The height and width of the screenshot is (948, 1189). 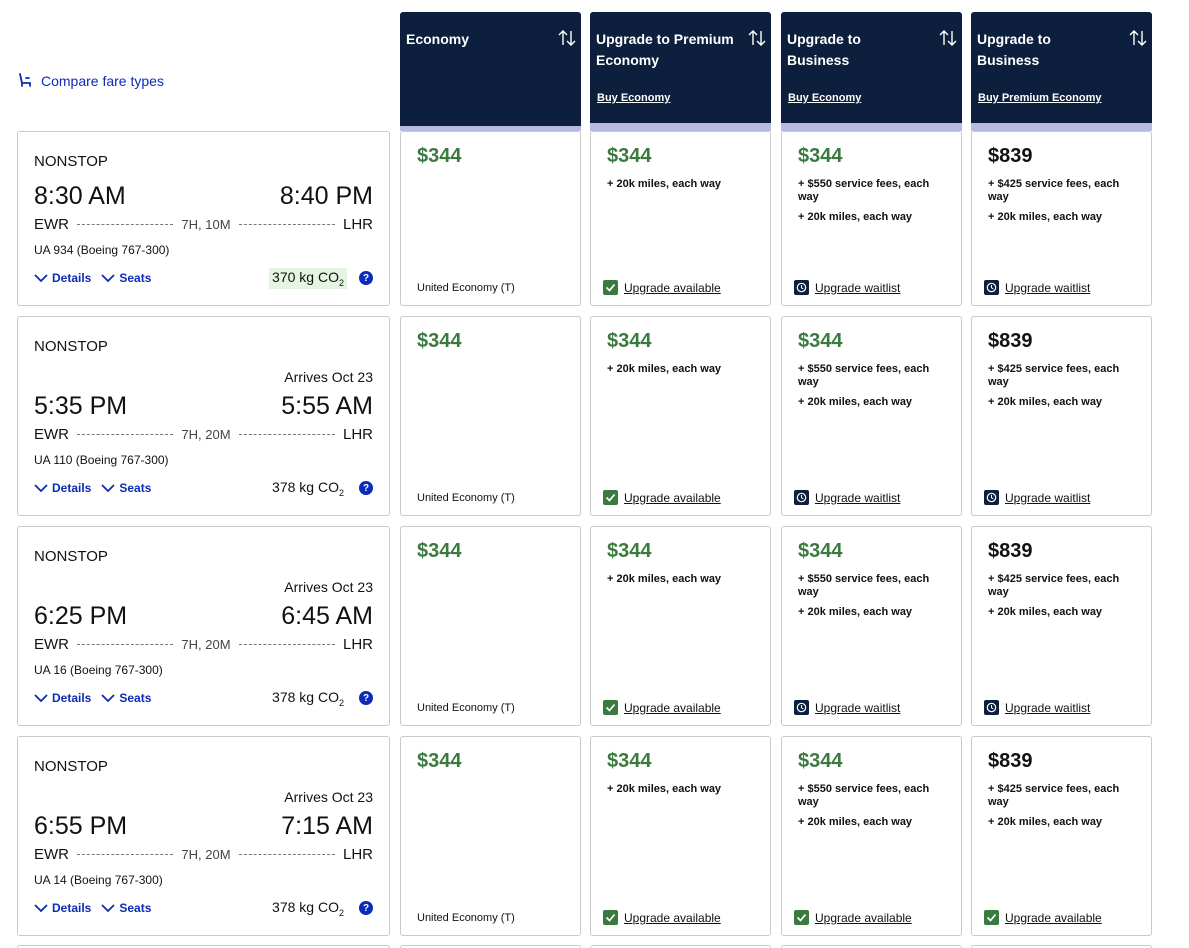 What do you see at coordinates (327, 826) in the screenshot?
I see `arrival-time: 7:15 AM` at bounding box center [327, 826].